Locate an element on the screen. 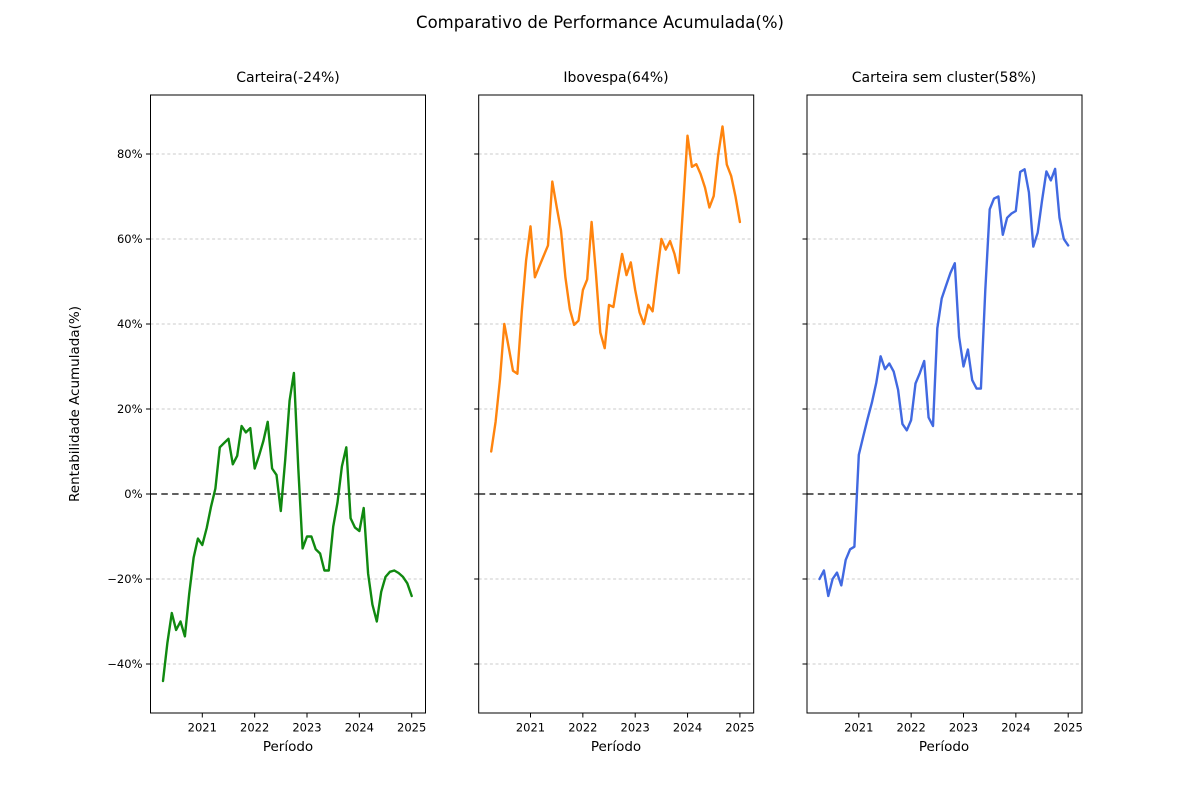 The image size is (1200, 800). y-tick-label: −20% is located at coordinates (124, 579).